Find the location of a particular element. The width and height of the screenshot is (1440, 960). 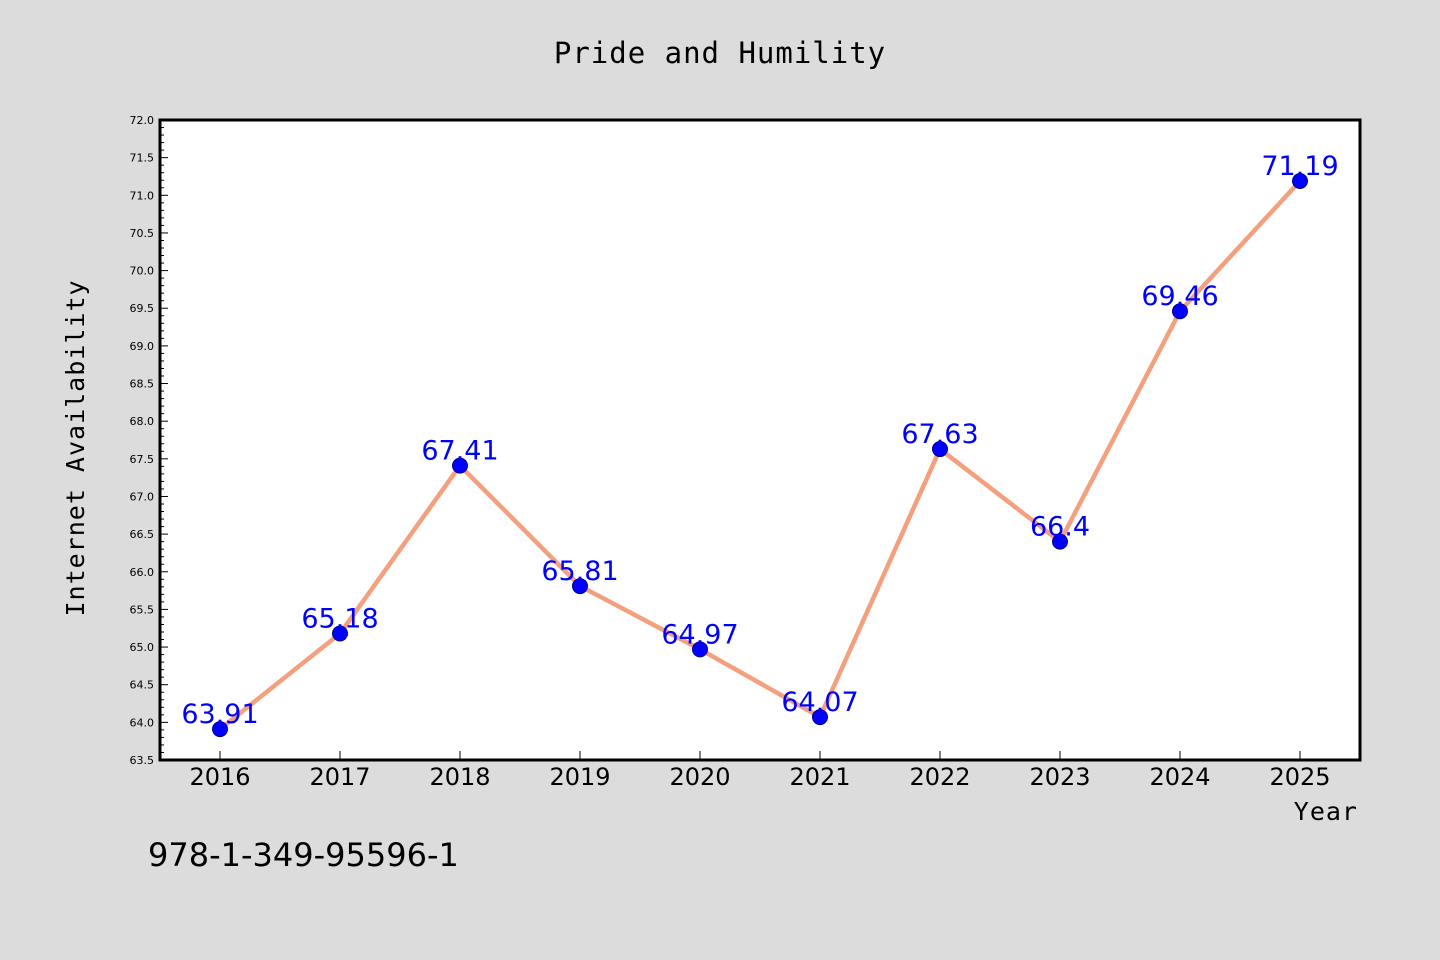

y-tick-label: 72.0 is located at coordinates (142, 120).